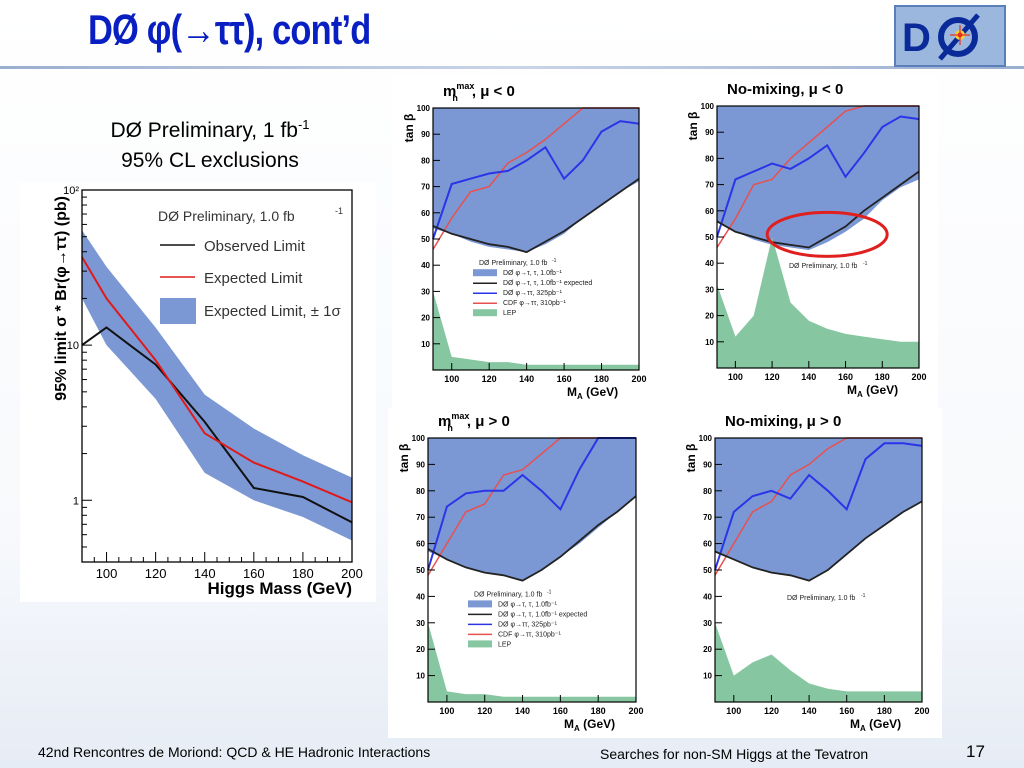 The image size is (1024, 768). Describe the element at coordinates (950, 36) in the screenshot. I see `d0-logo: D` at that location.